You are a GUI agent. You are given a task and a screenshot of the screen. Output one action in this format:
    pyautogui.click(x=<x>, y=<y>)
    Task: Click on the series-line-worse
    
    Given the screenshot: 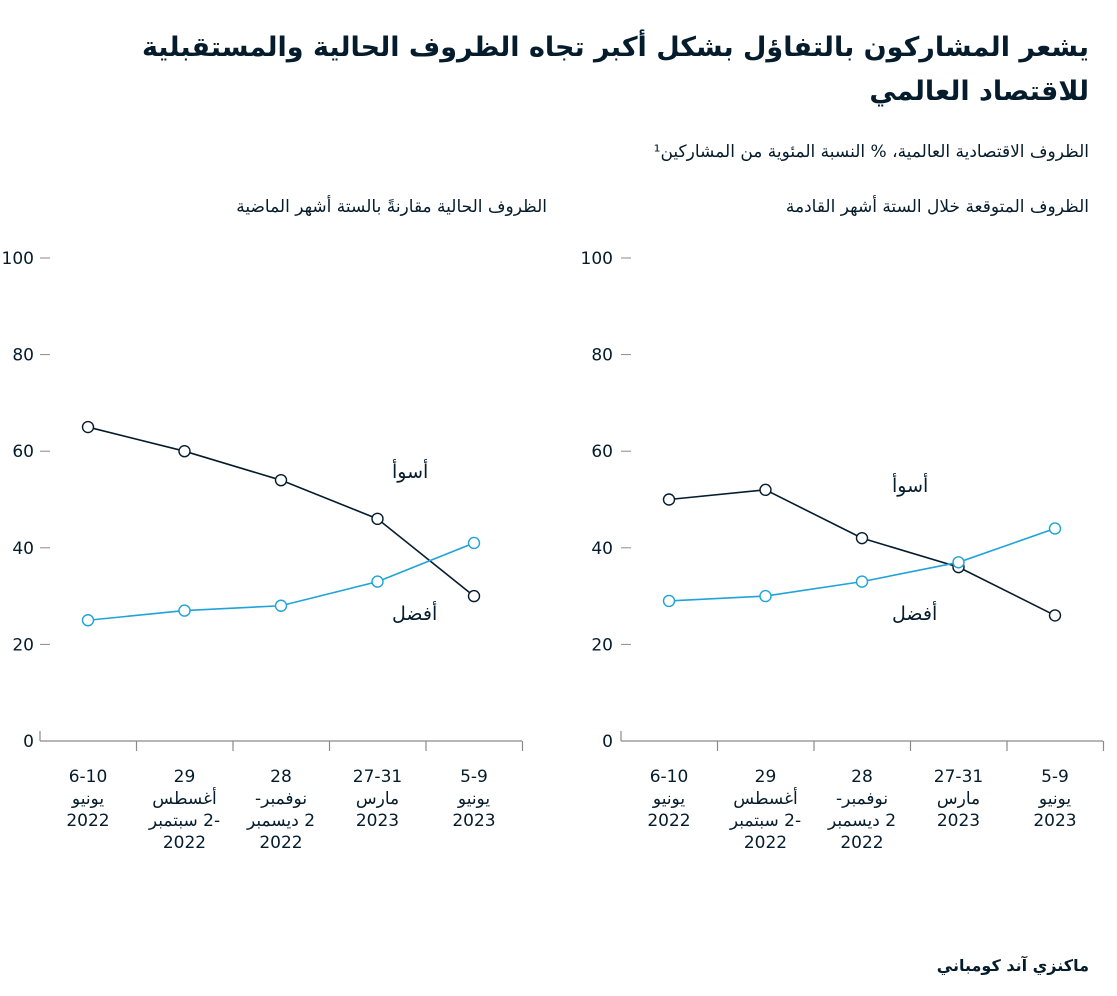 What is the action you would take?
    pyautogui.click(x=862, y=553)
    